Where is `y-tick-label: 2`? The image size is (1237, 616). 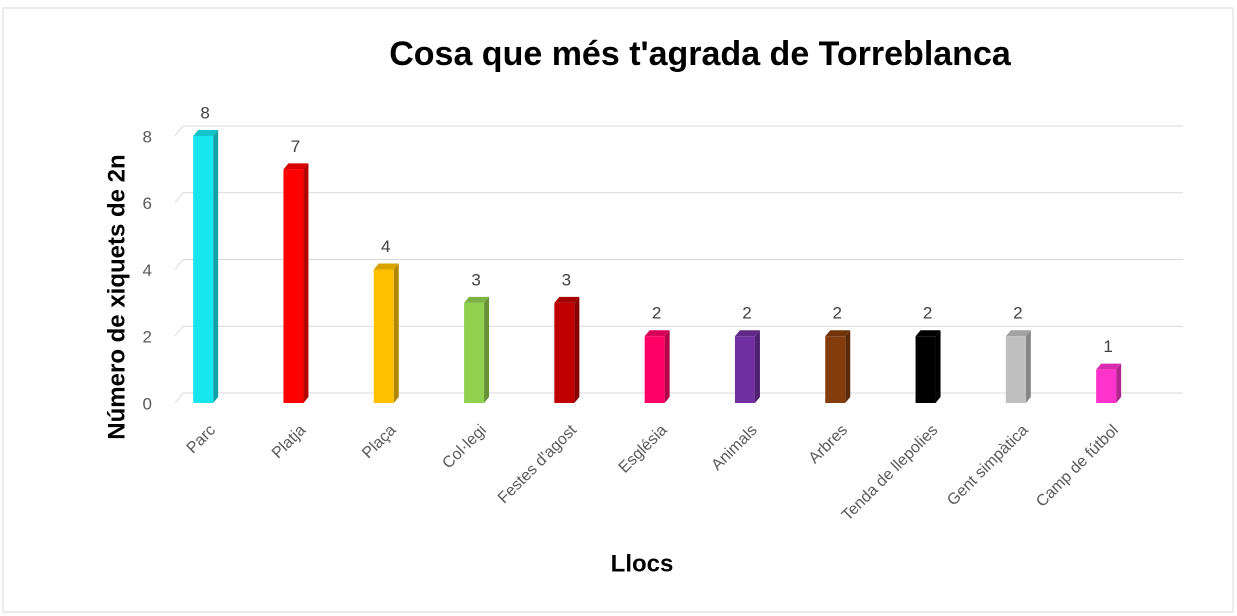
y-tick-label: 2 is located at coordinates (147, 337).